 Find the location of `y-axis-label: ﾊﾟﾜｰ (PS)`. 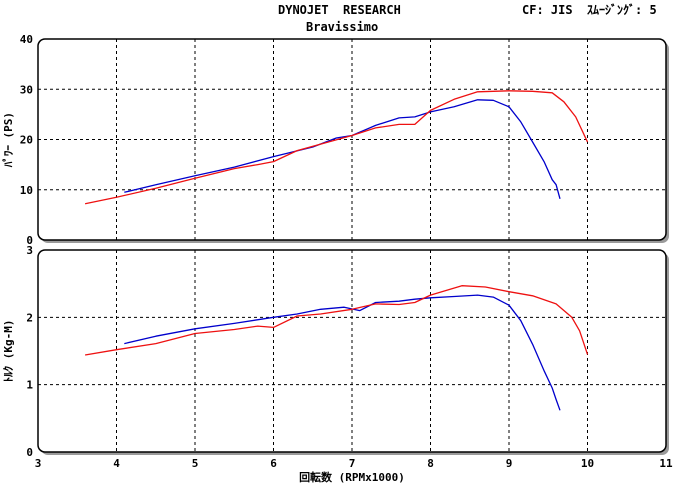

y-axis-label: ﾊﾟﾜｰ (PS) is located at coordinates (8, 140).